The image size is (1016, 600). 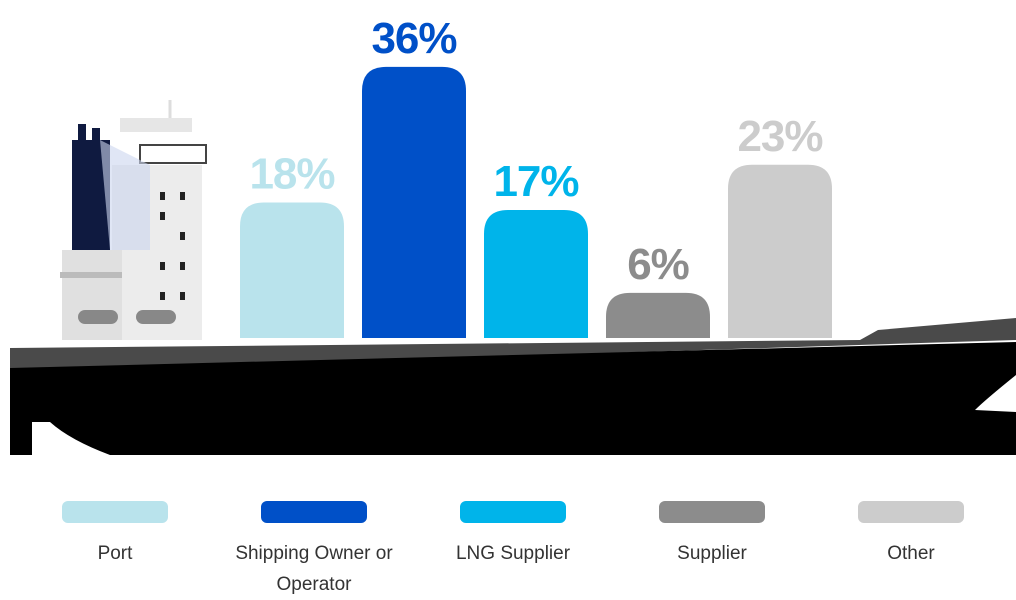 What do you see at coordinates (712, 553) in the screenshot?
I see `legend-label: Supplier` at bounding box center [712, 553].